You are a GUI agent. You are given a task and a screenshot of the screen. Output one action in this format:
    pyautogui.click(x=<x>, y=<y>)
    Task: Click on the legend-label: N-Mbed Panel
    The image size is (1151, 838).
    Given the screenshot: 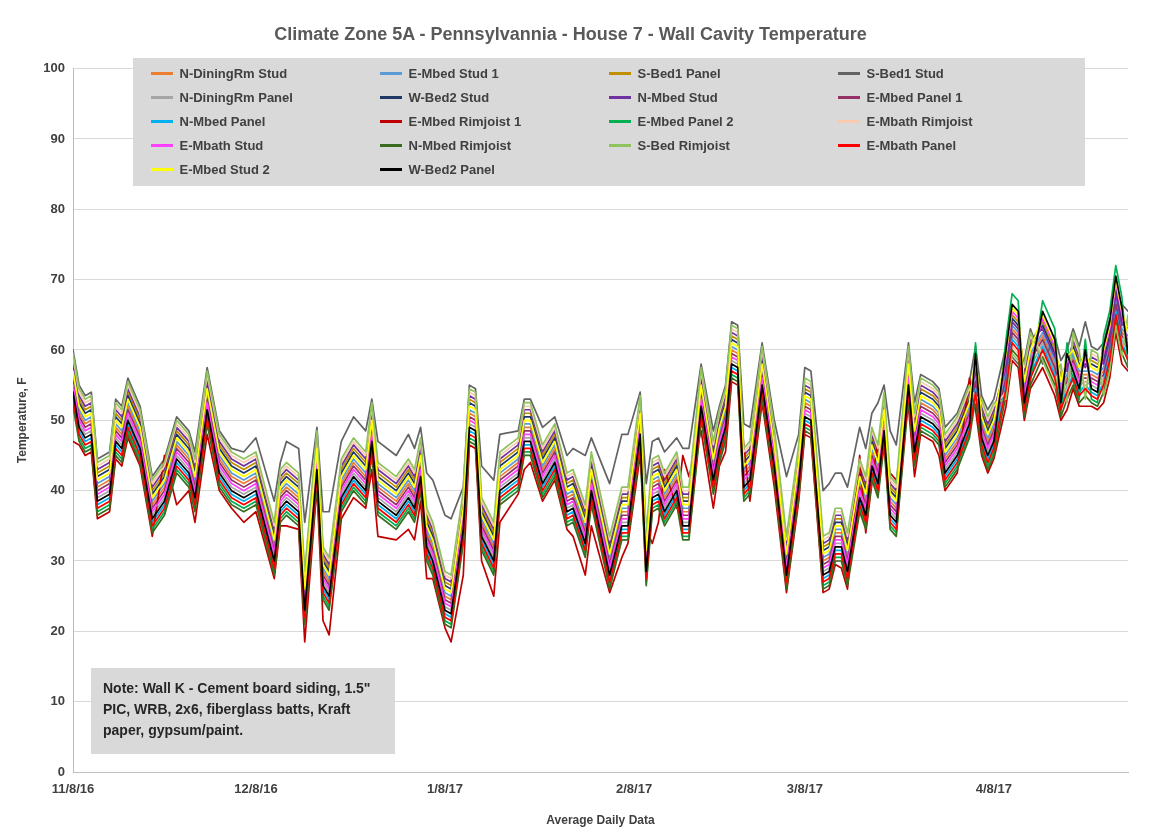 What is the action you would take?
    pyautogui.click(x=222, y=122)
    